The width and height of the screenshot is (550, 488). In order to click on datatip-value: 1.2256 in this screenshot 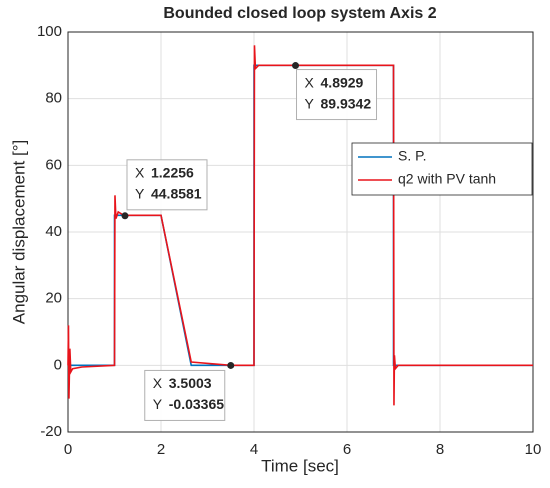, I will do `click(172, 173)`.